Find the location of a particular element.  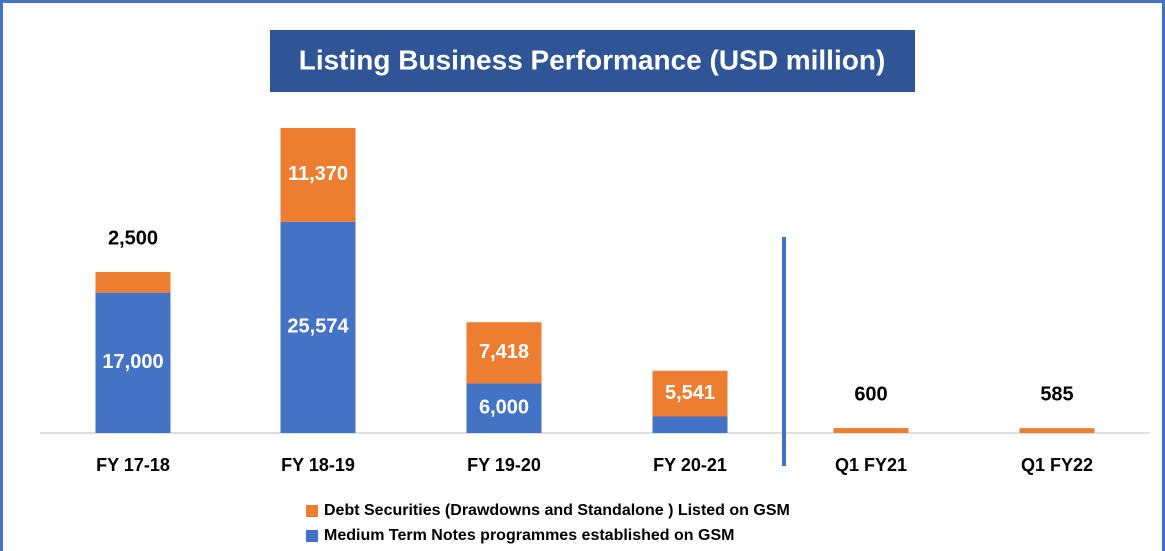

data-label: 11,370 is located at coordinates (318, 174).